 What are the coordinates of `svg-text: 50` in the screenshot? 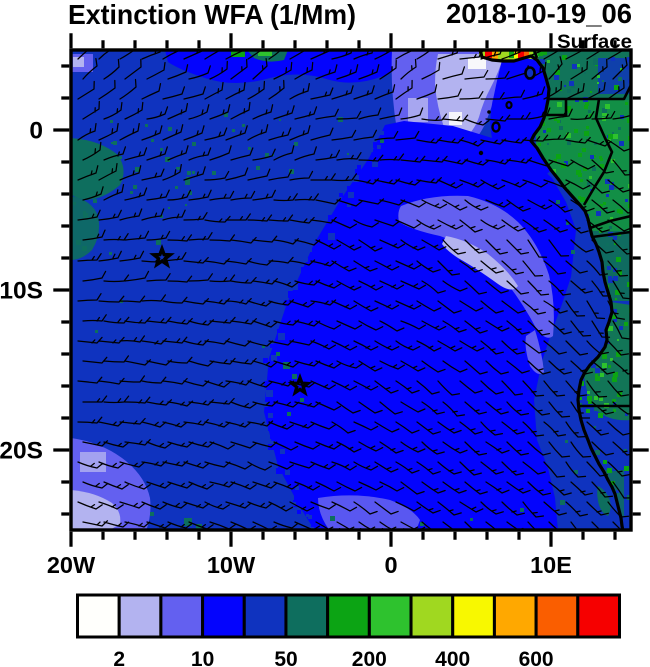 It's located at (285, 657).